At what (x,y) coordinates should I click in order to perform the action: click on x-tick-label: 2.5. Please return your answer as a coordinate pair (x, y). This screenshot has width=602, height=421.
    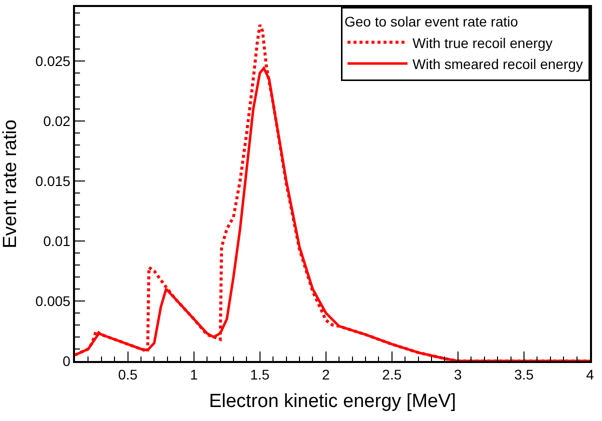
    Looking at the image, I should click on (392, 374).